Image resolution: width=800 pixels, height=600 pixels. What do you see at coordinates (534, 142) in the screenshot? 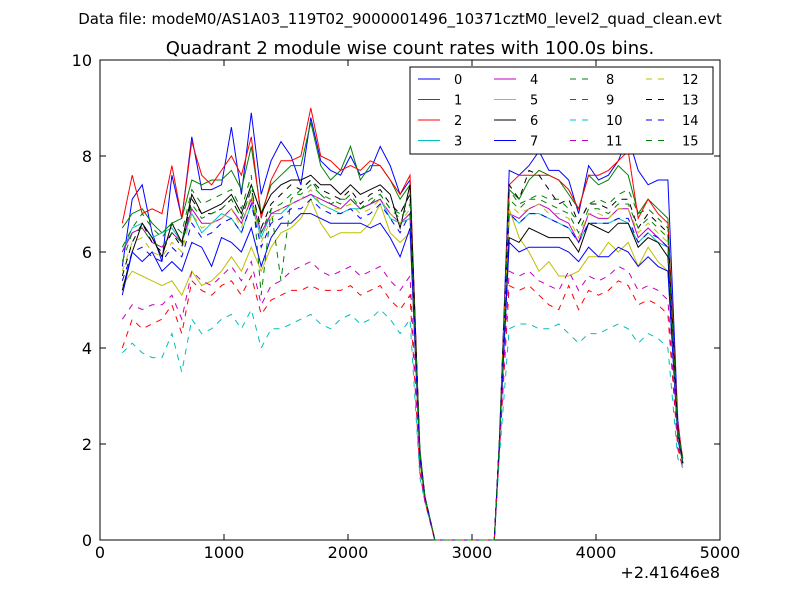
I see `legend-label-7: 7` at bounding box center [534, 142].